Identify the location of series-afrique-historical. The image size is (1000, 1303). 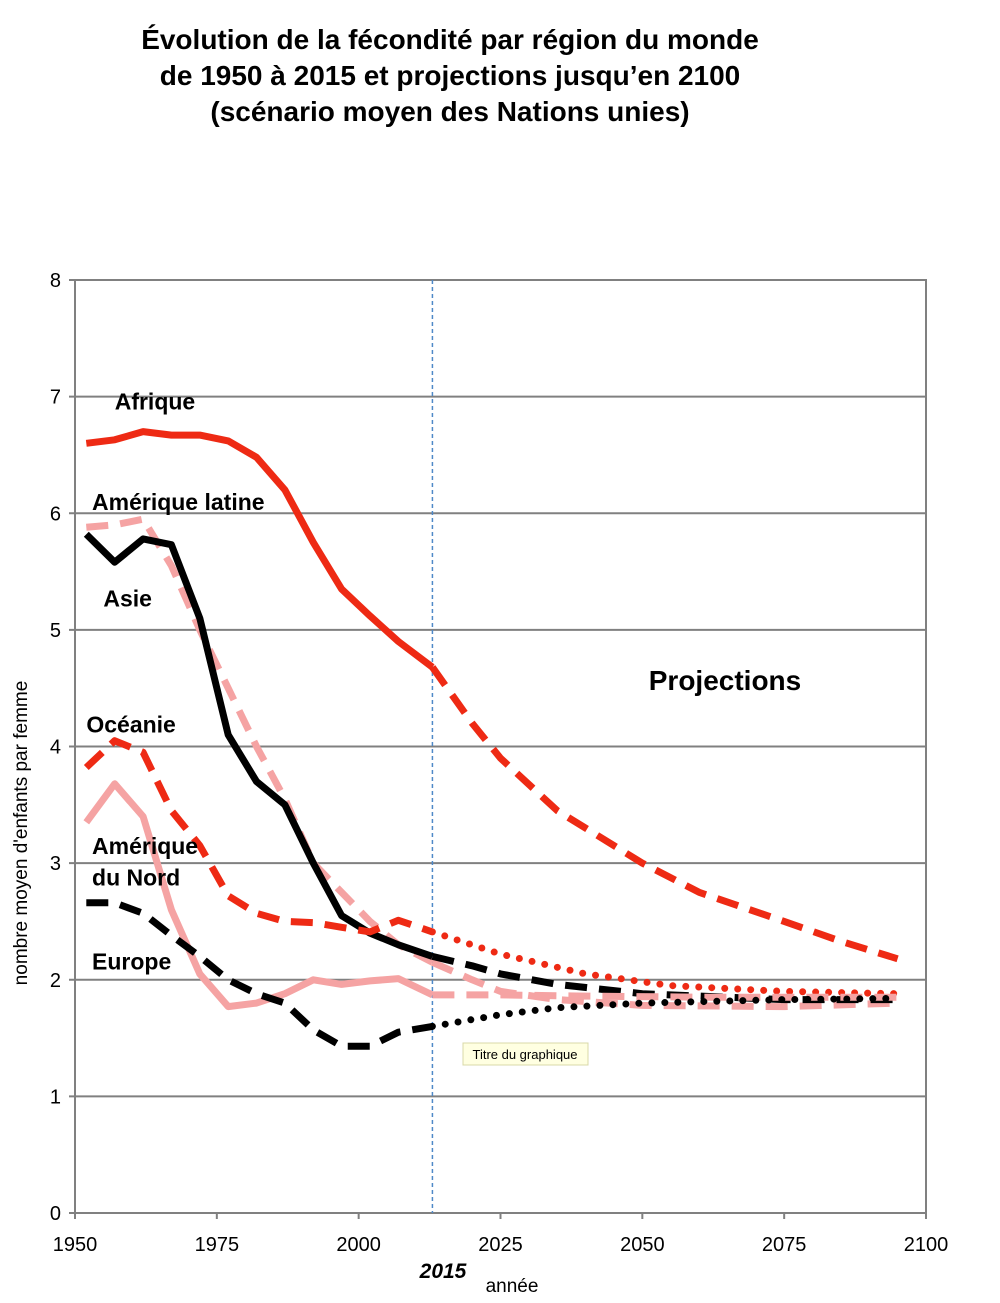
(260, 549).